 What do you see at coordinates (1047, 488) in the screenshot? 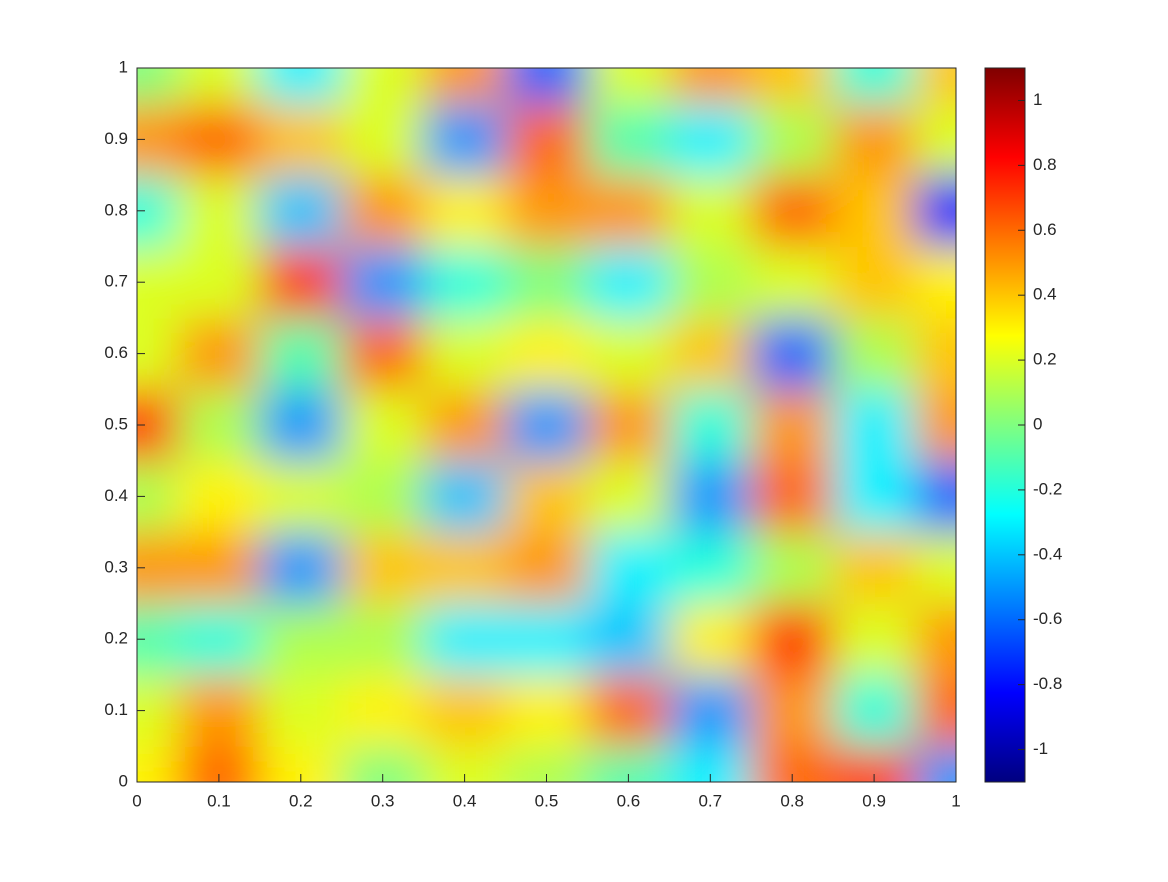
I see `colorbar-tick-label: -0.2` at bounding box center [1047, 488].